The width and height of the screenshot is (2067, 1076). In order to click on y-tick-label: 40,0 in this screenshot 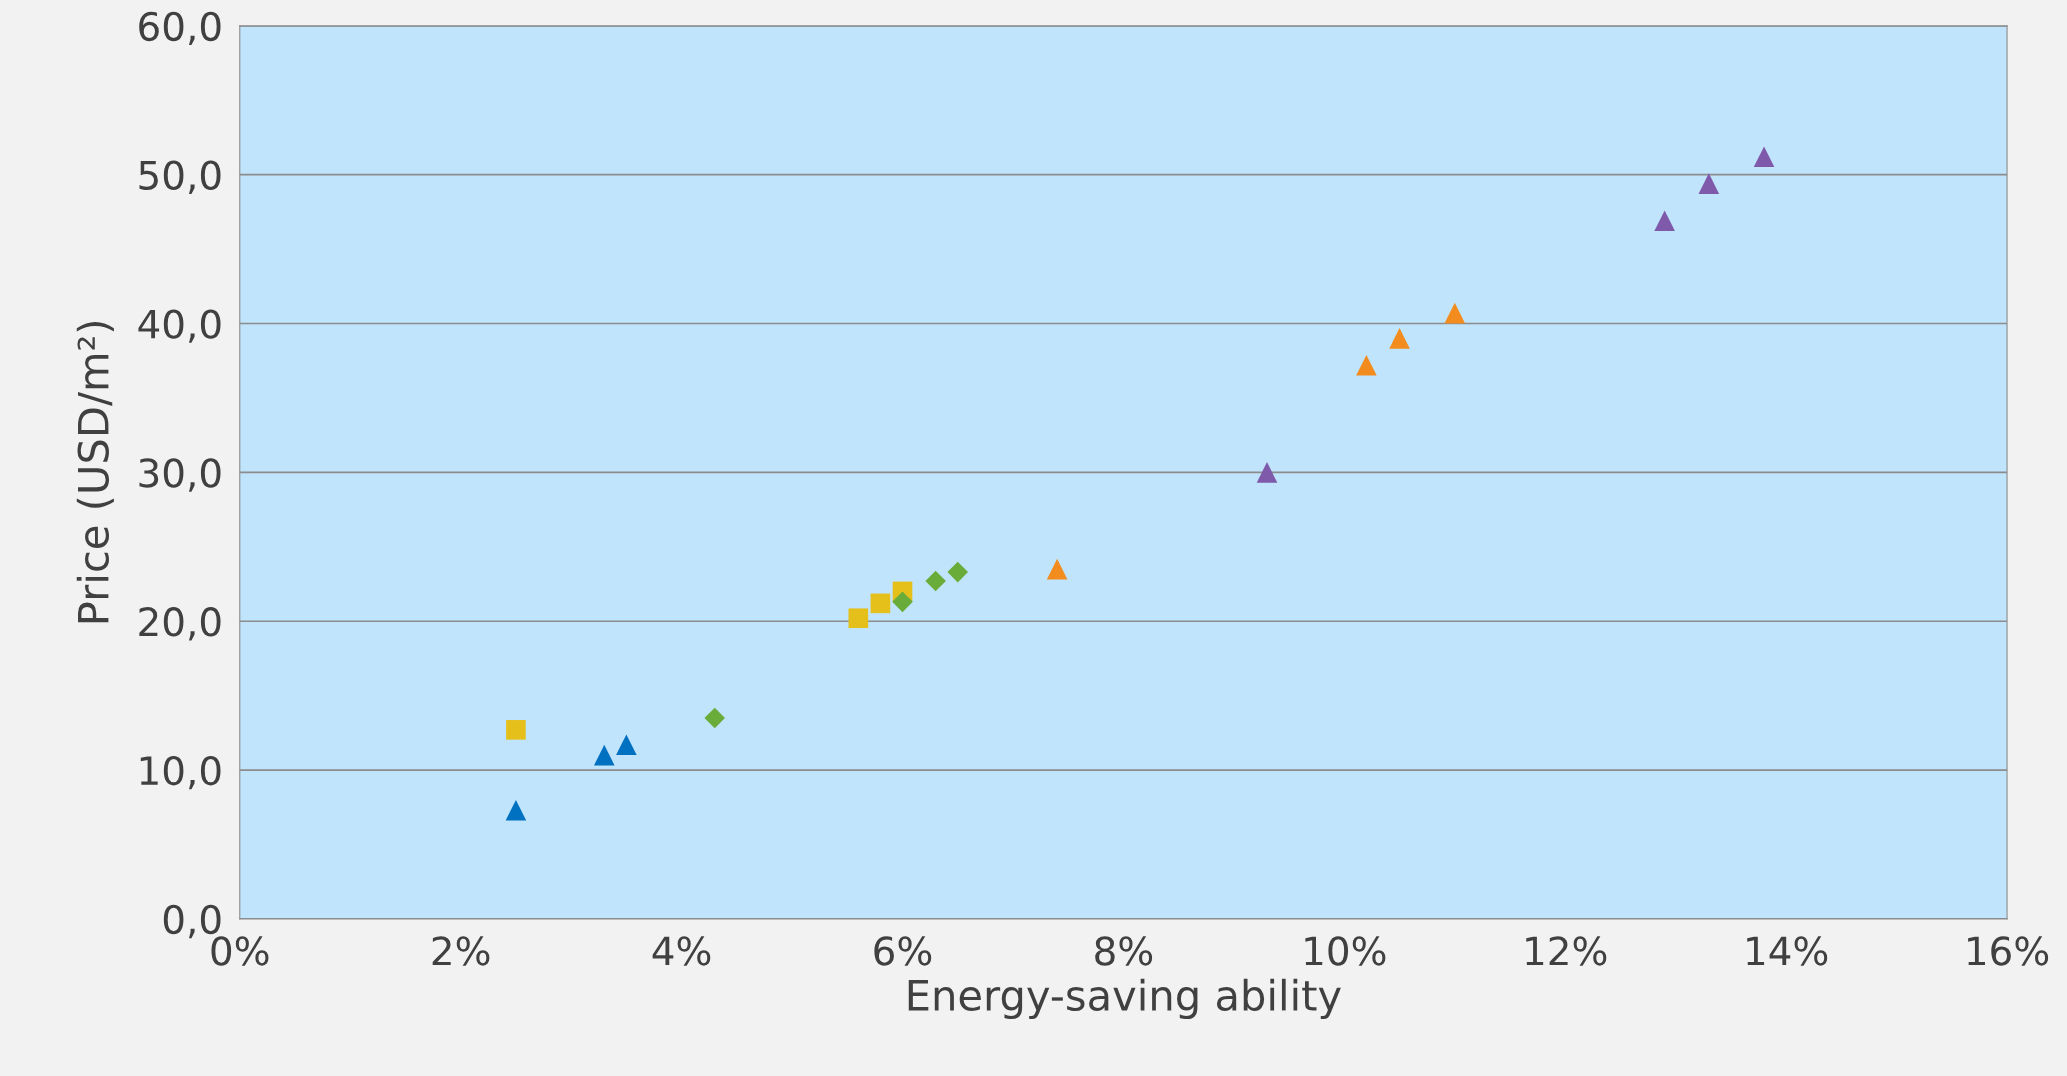, I will do `click(179, 326)`.